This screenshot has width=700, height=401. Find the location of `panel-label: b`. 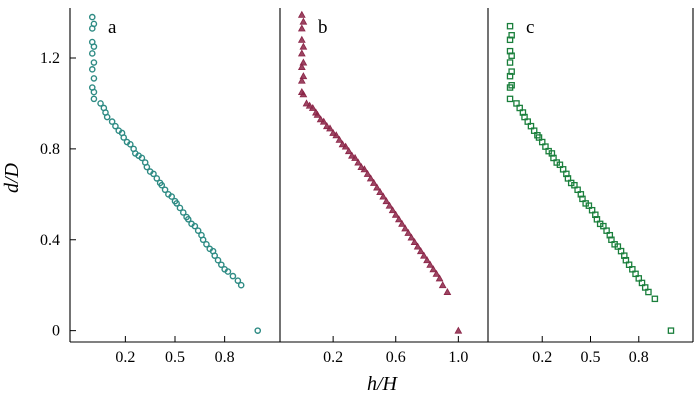

panel-label: b is located at coordinates (323, 27).